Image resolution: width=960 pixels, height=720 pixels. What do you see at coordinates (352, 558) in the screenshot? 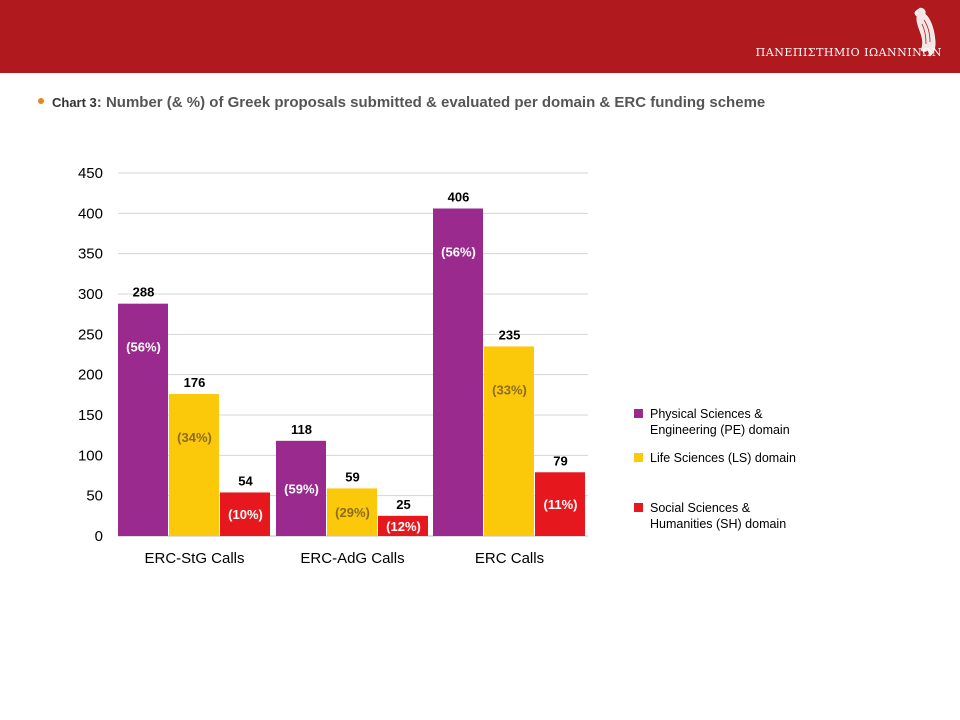
I see `category-label: ERC-AdG Calls` at bounding box center [352, 558].